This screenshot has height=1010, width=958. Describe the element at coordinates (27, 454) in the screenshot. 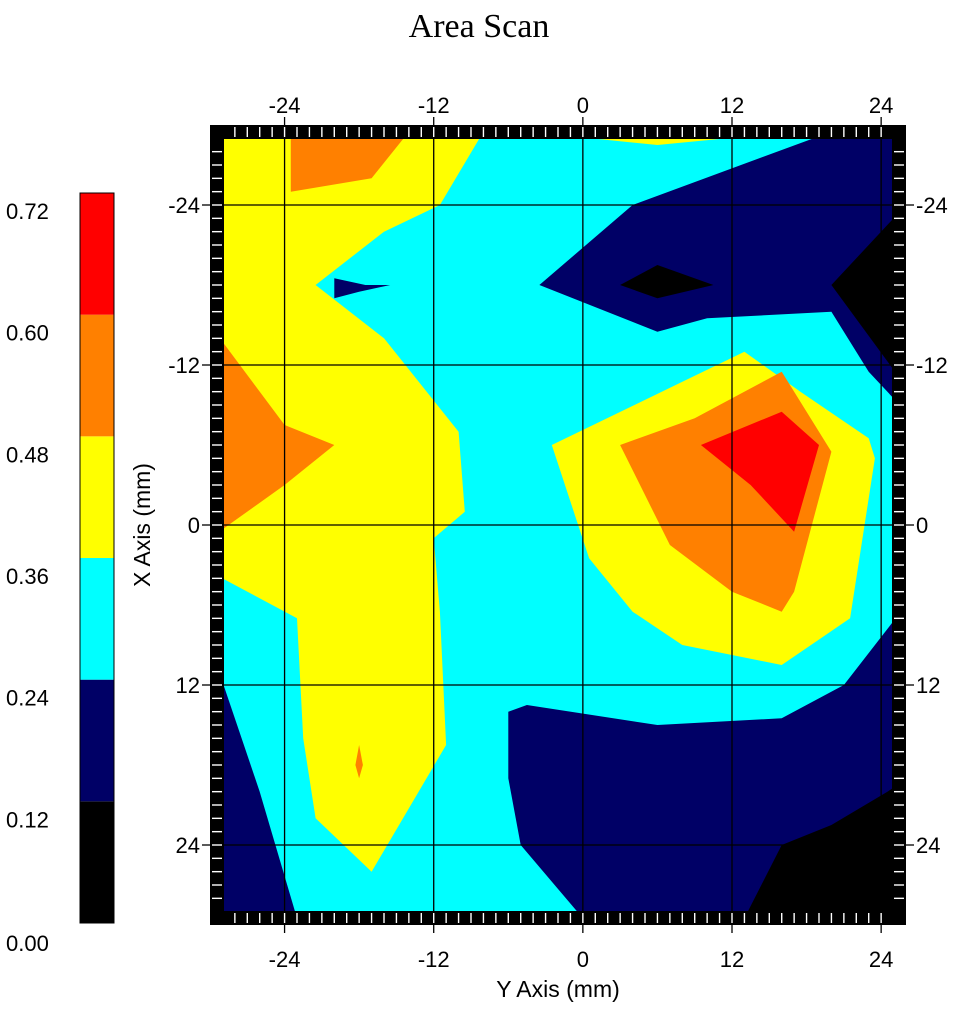

I see `colorbar-label: 0.48` at that location.